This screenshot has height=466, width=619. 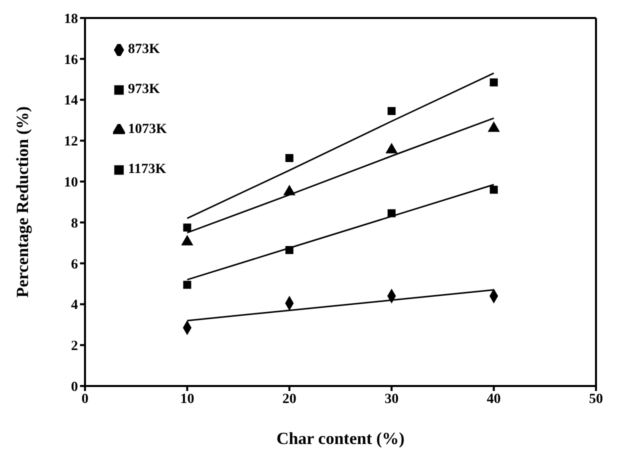 What do you see at coordinates (74, 224) in the screenshot?
I see `y-tick-label: 8` at bounding box center [74, 224].